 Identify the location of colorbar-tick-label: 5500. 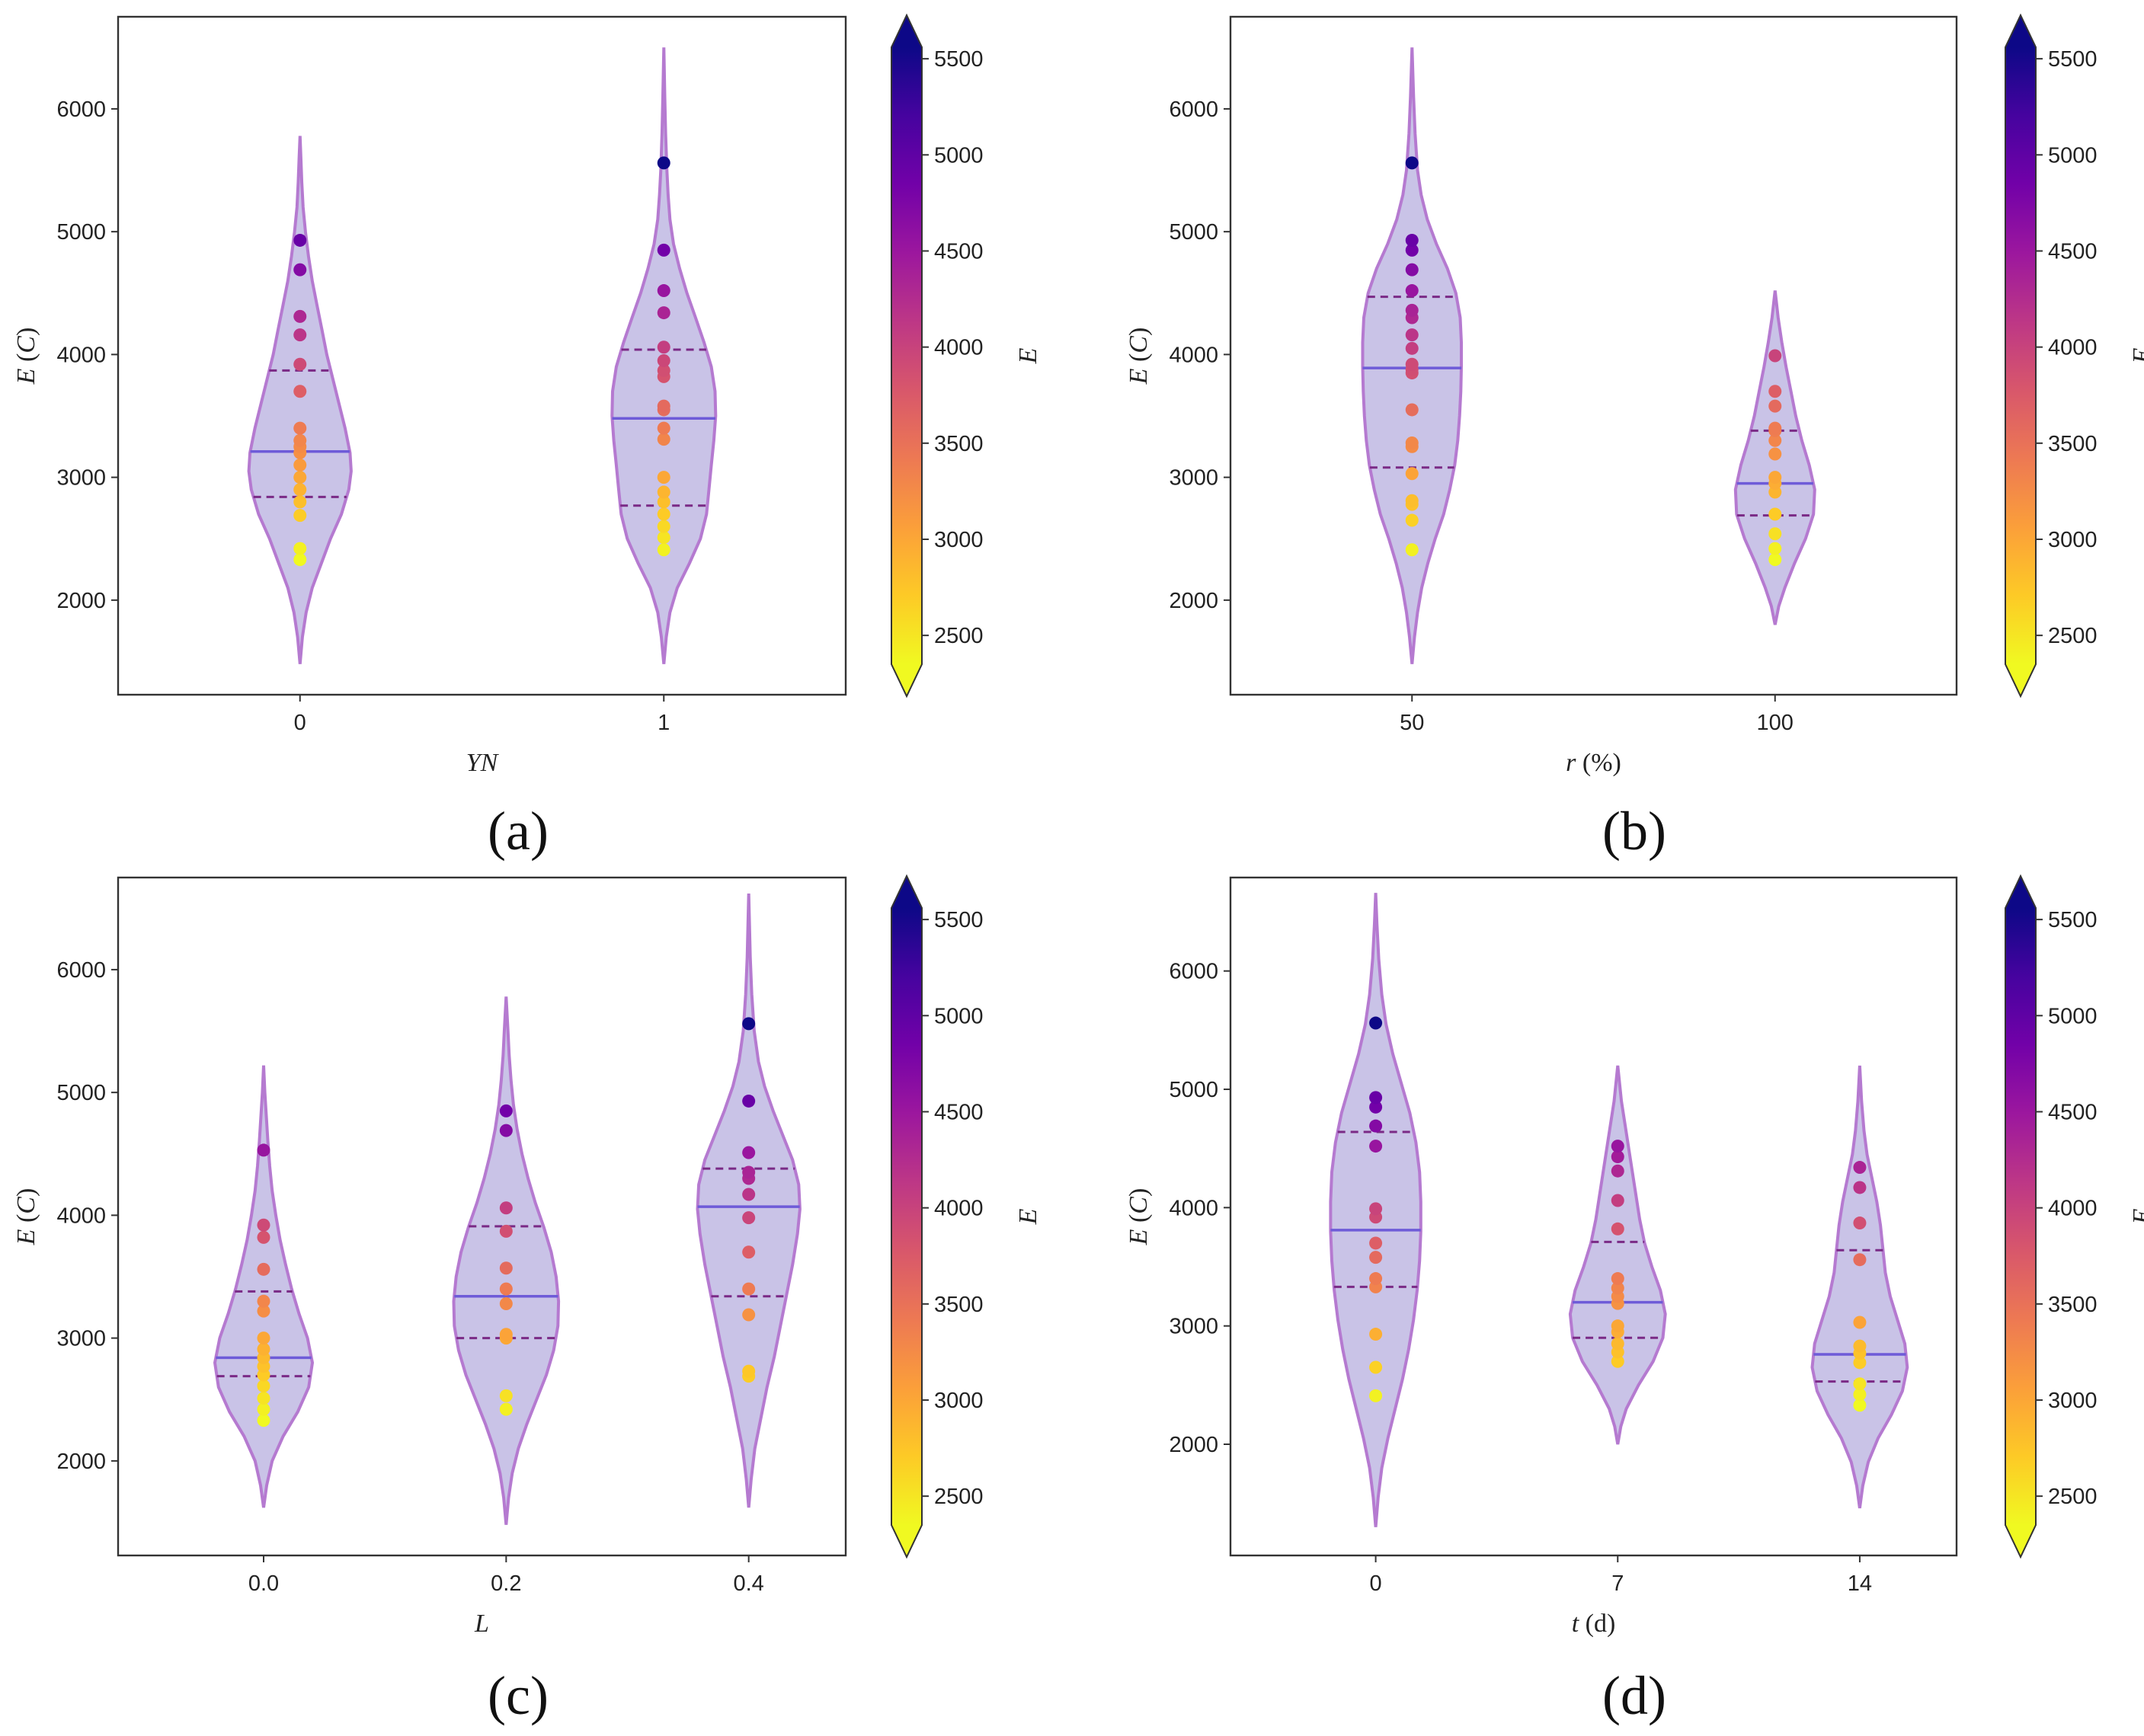
(2073, 920).